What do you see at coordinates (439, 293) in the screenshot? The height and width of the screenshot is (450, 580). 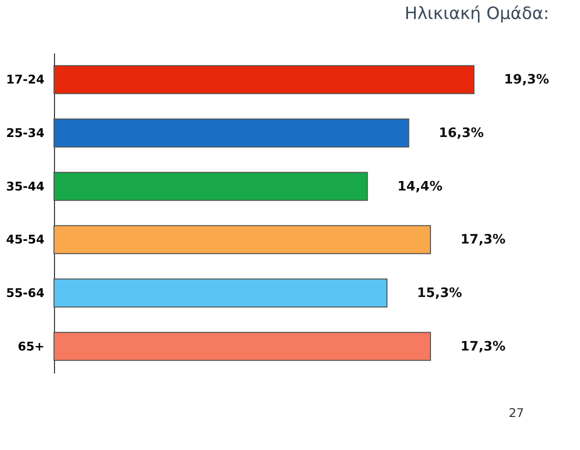 I see `data-label: 15,3%` at bounding box center [439, 293].